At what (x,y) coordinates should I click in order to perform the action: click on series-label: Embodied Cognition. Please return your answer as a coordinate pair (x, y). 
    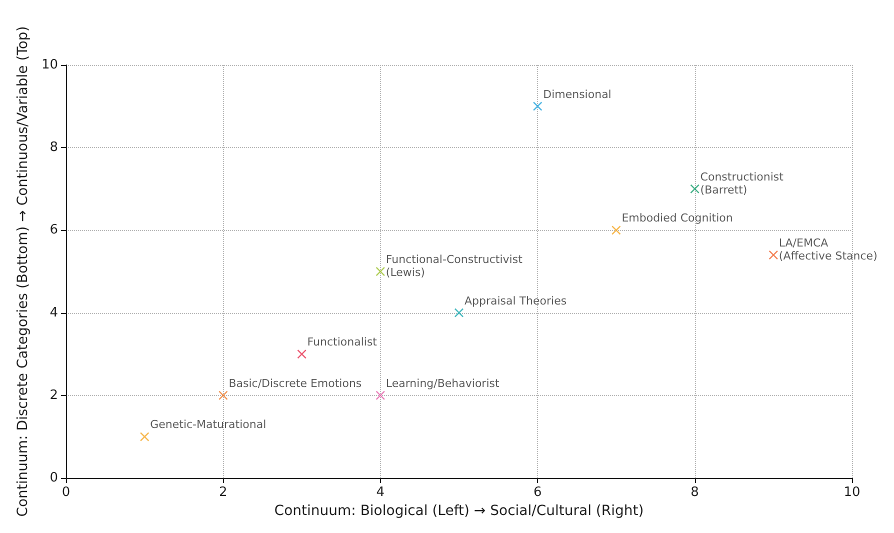
    Looking at the image, I should click on (677, 218).